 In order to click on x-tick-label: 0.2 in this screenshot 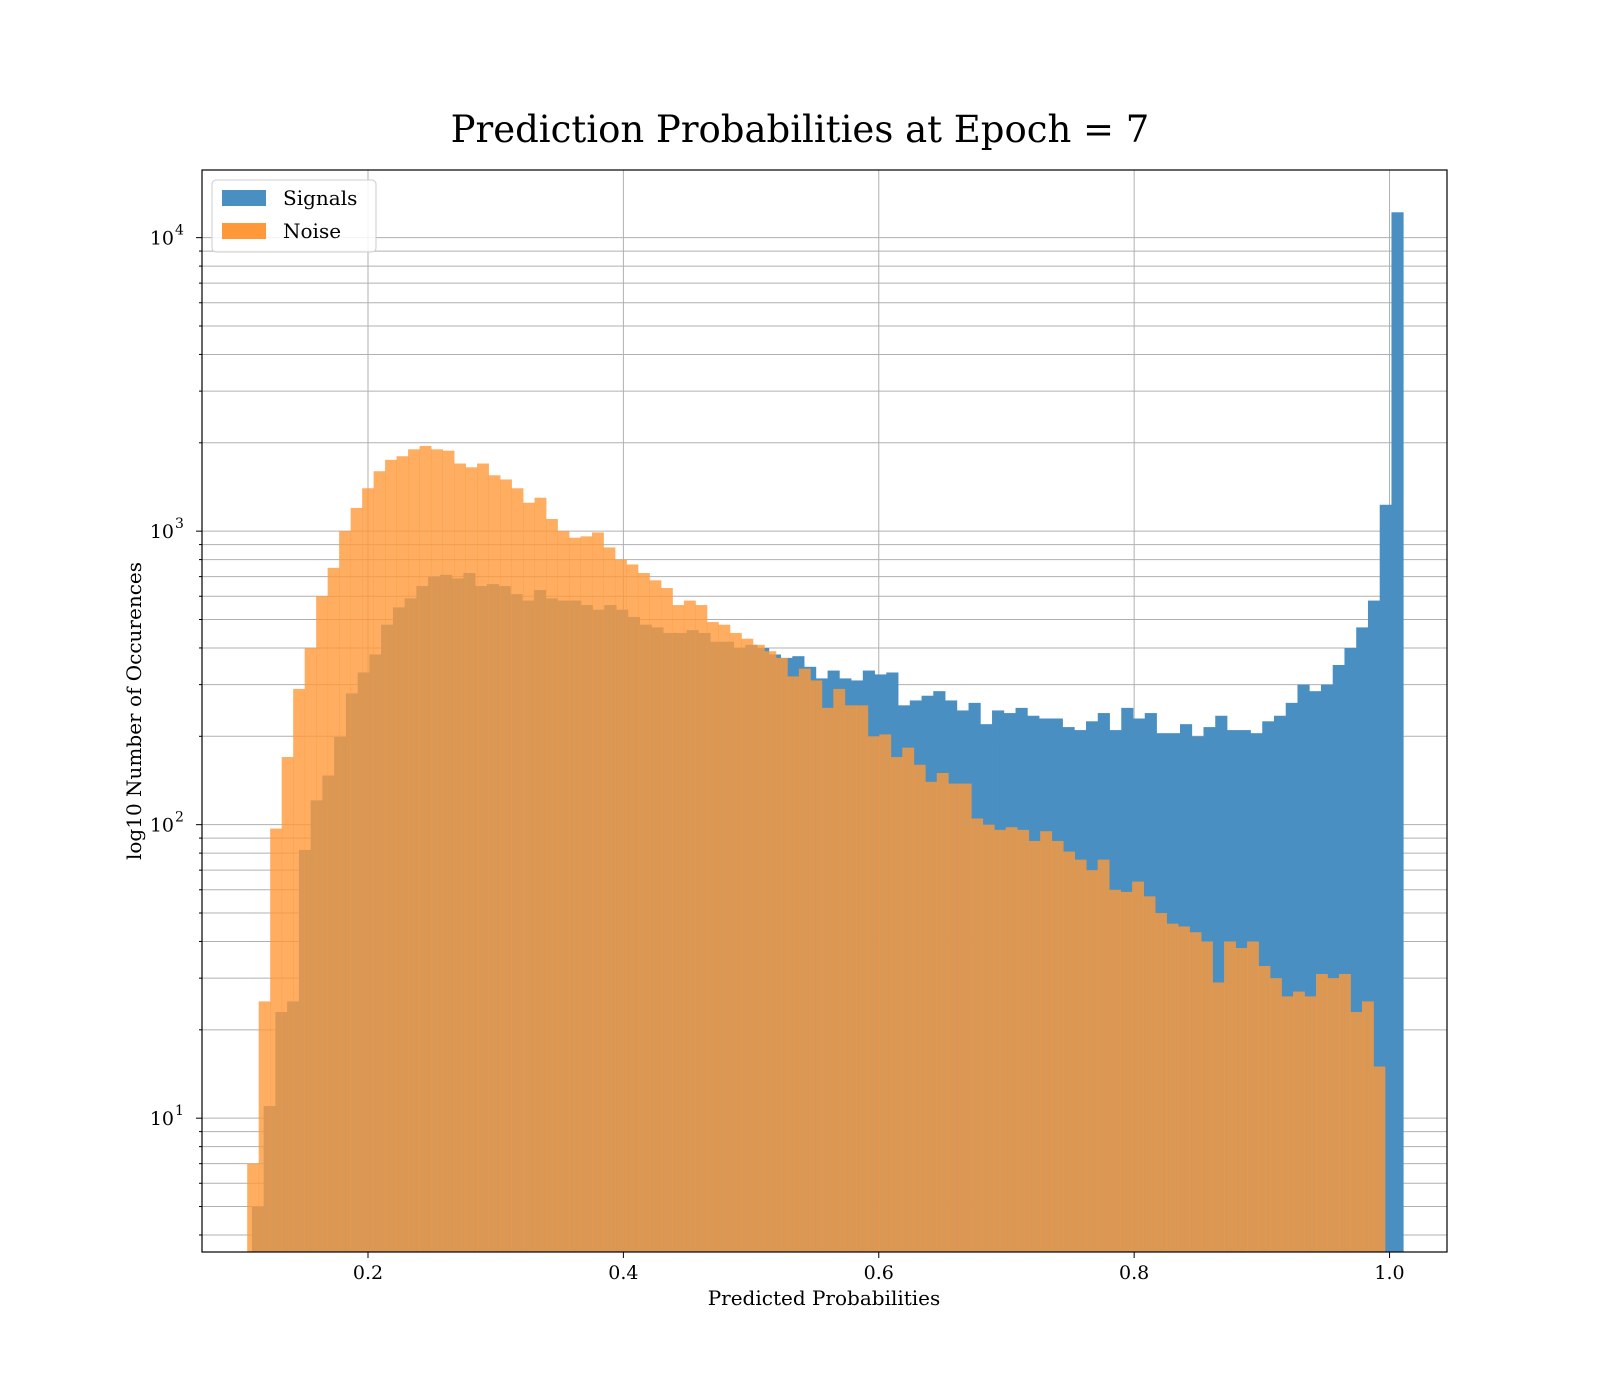, I will do `click(368, 1273)`.